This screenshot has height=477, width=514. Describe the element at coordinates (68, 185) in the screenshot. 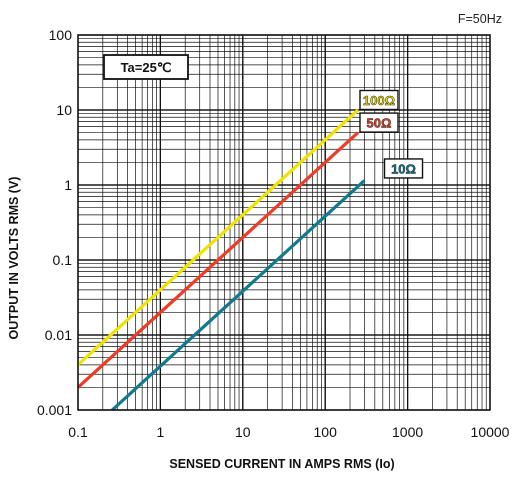

I see `y-tick-label: 1` at that location.